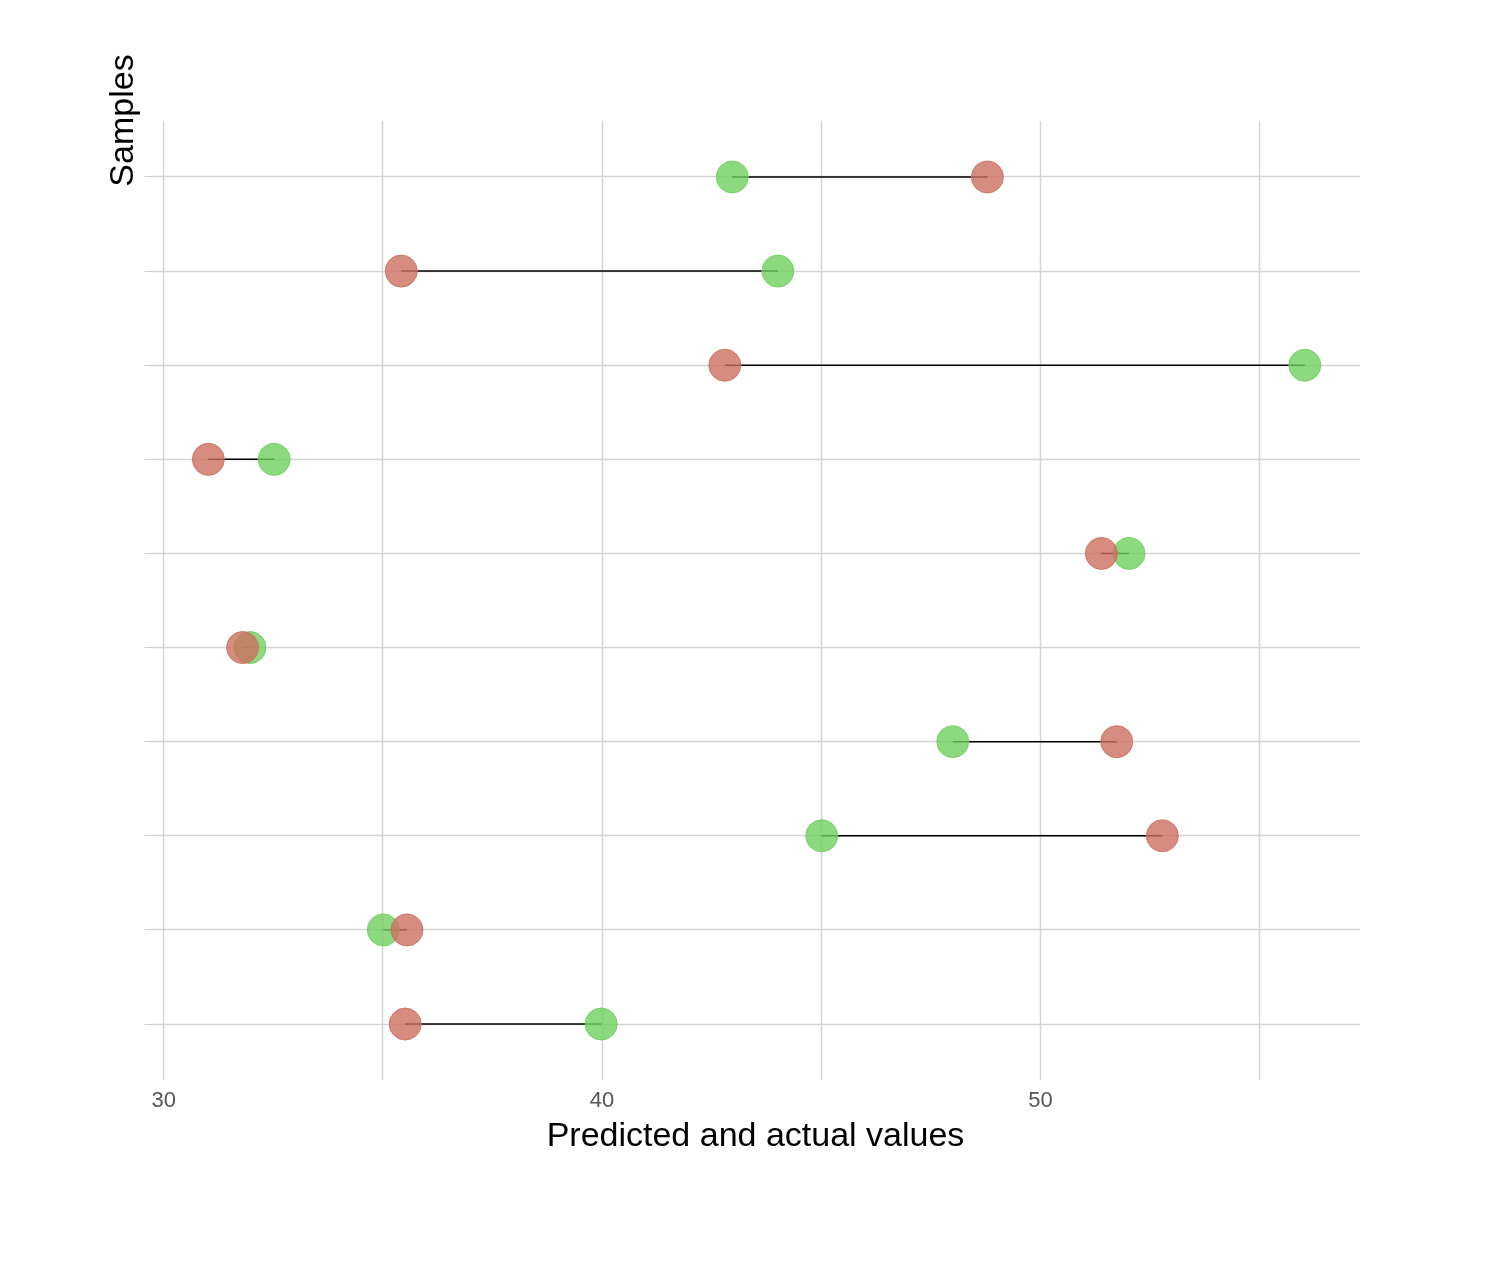  I want to click on x-tick-label: 40, so click(602, 1099).